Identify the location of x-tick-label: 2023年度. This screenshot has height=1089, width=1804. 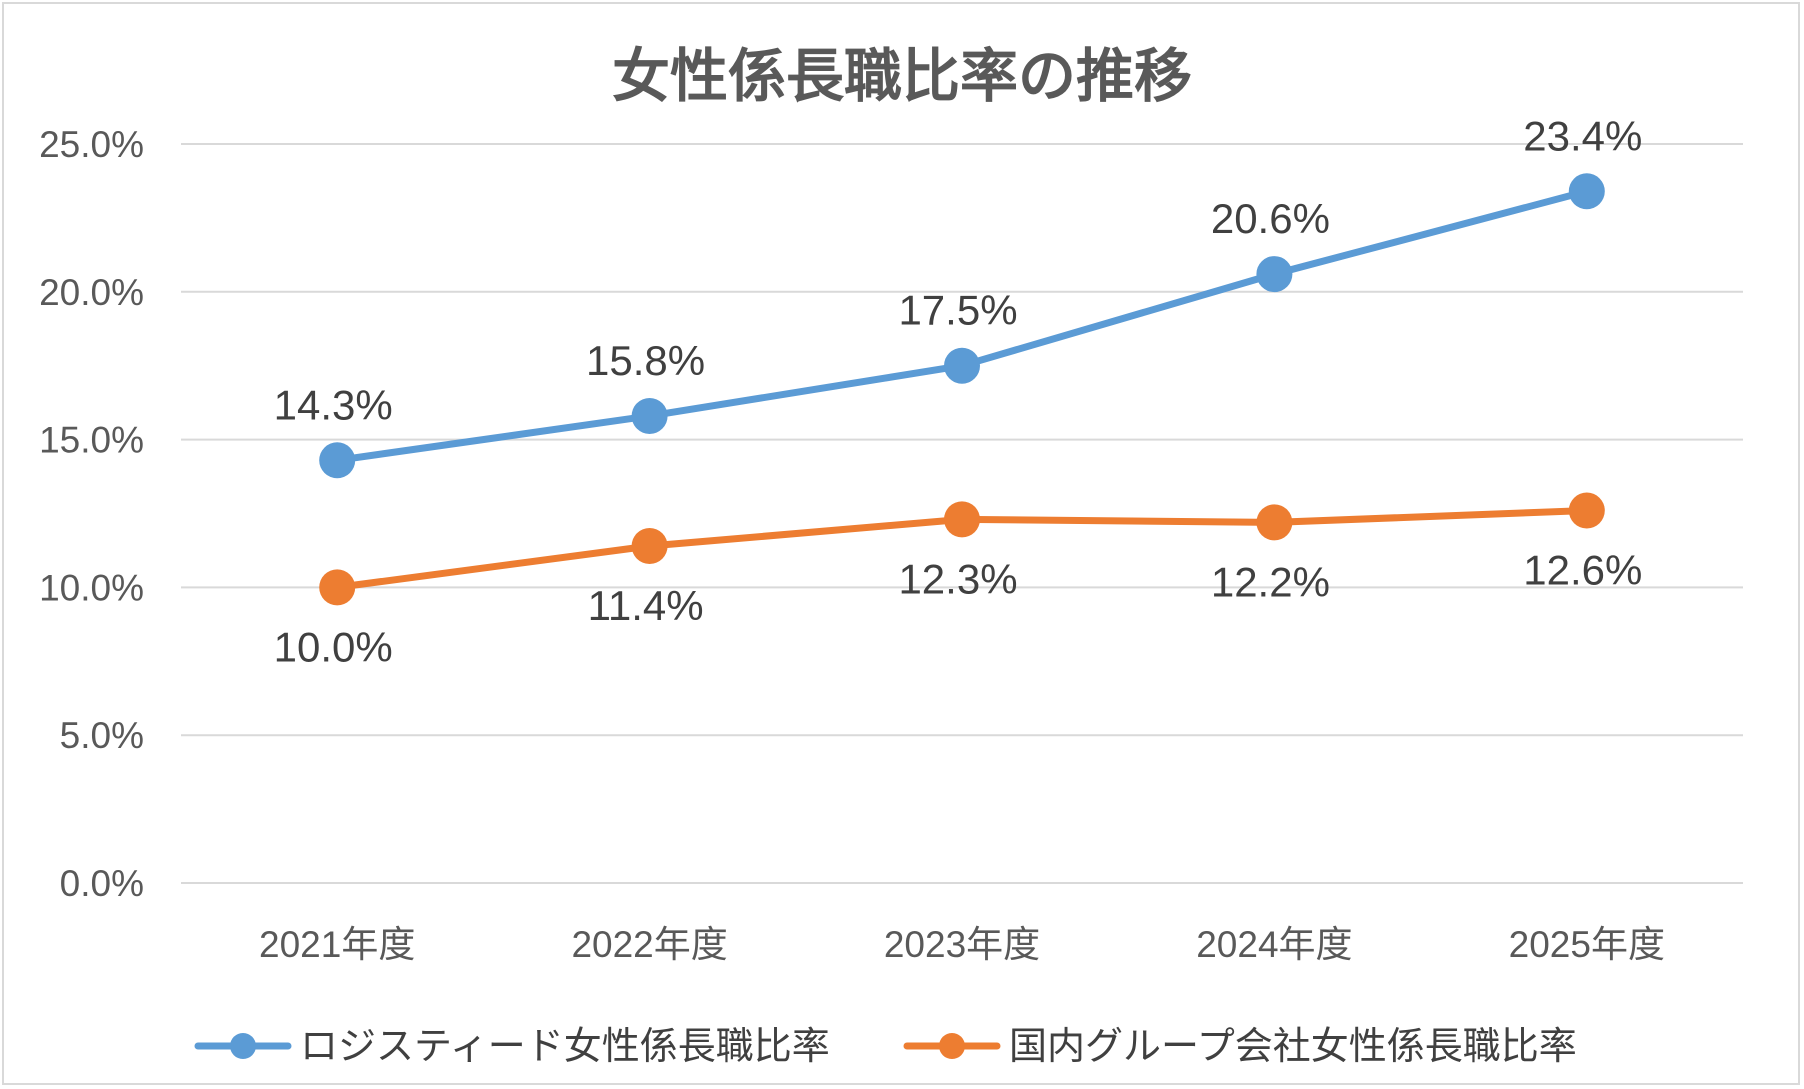
(962, 944).